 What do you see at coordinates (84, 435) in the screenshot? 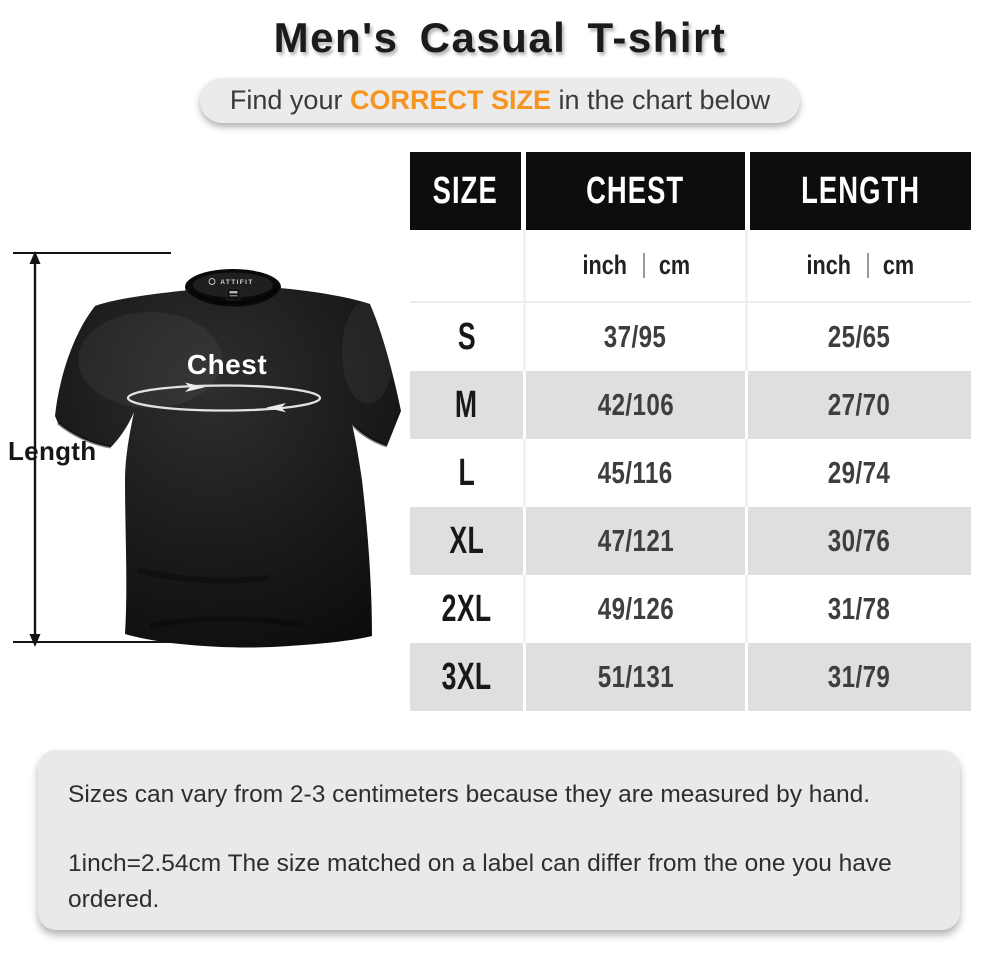
I see `cuff-shadow-left` at bounding box center [84, 435].